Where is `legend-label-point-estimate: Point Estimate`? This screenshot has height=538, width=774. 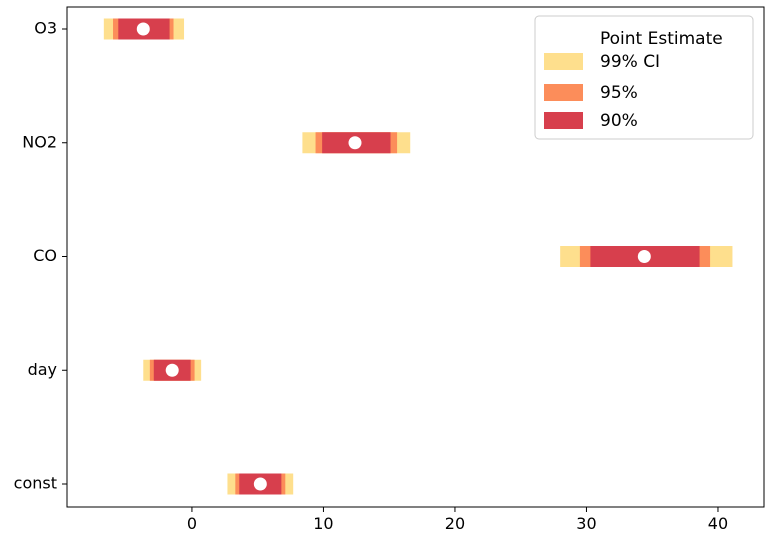 legend-label-point-estimate: Point Estimate is located at coordinates (661, 39).